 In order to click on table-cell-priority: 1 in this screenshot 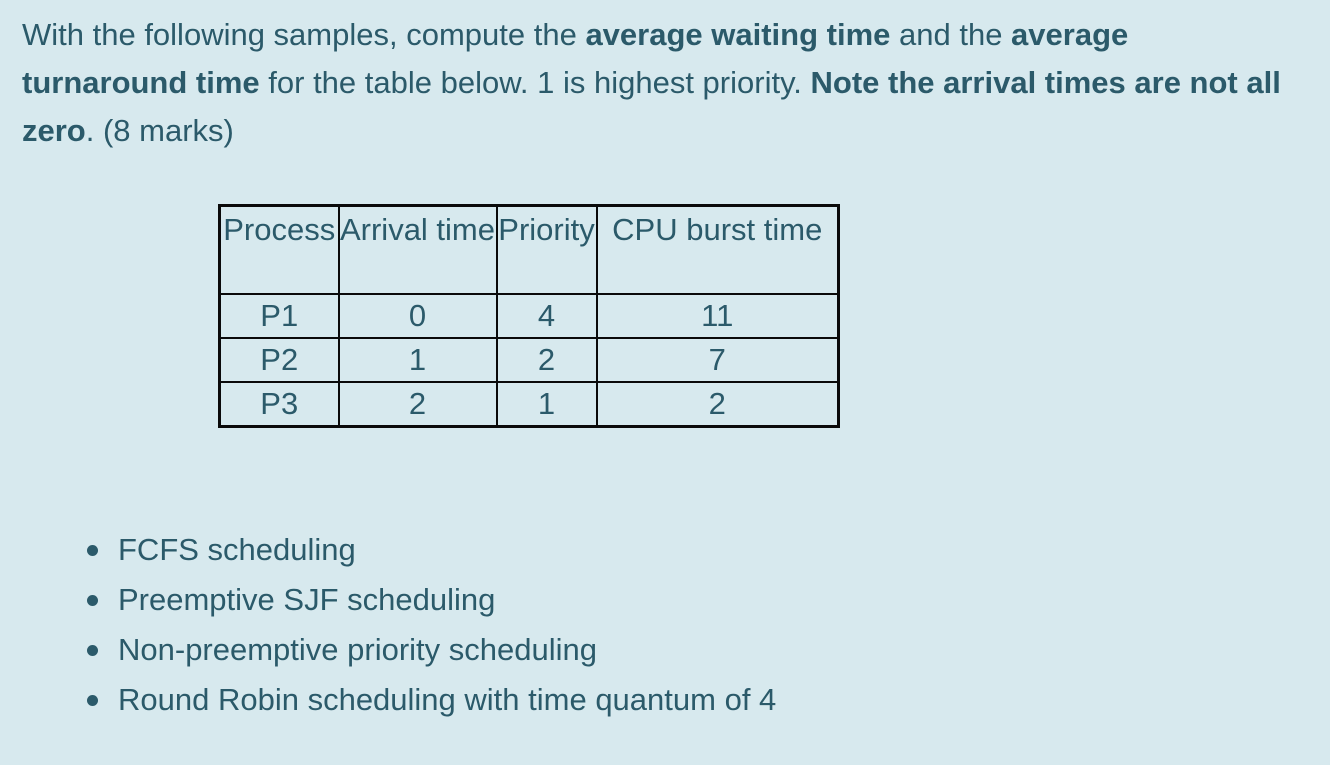, I will do `click(546, 404)`.